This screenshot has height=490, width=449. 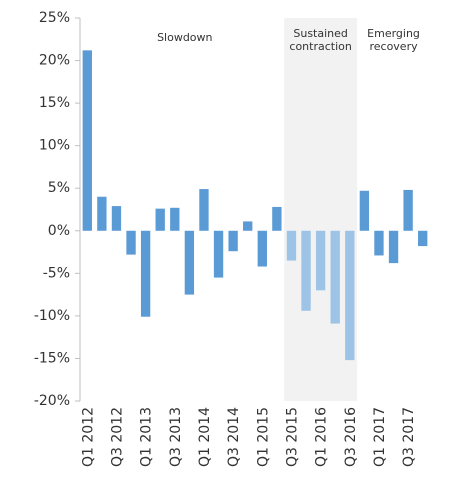 What do you see at coordinates (54, 18) in the screenshot?
I see `y-tick-label: 25%` at bounding box center [54, 18].